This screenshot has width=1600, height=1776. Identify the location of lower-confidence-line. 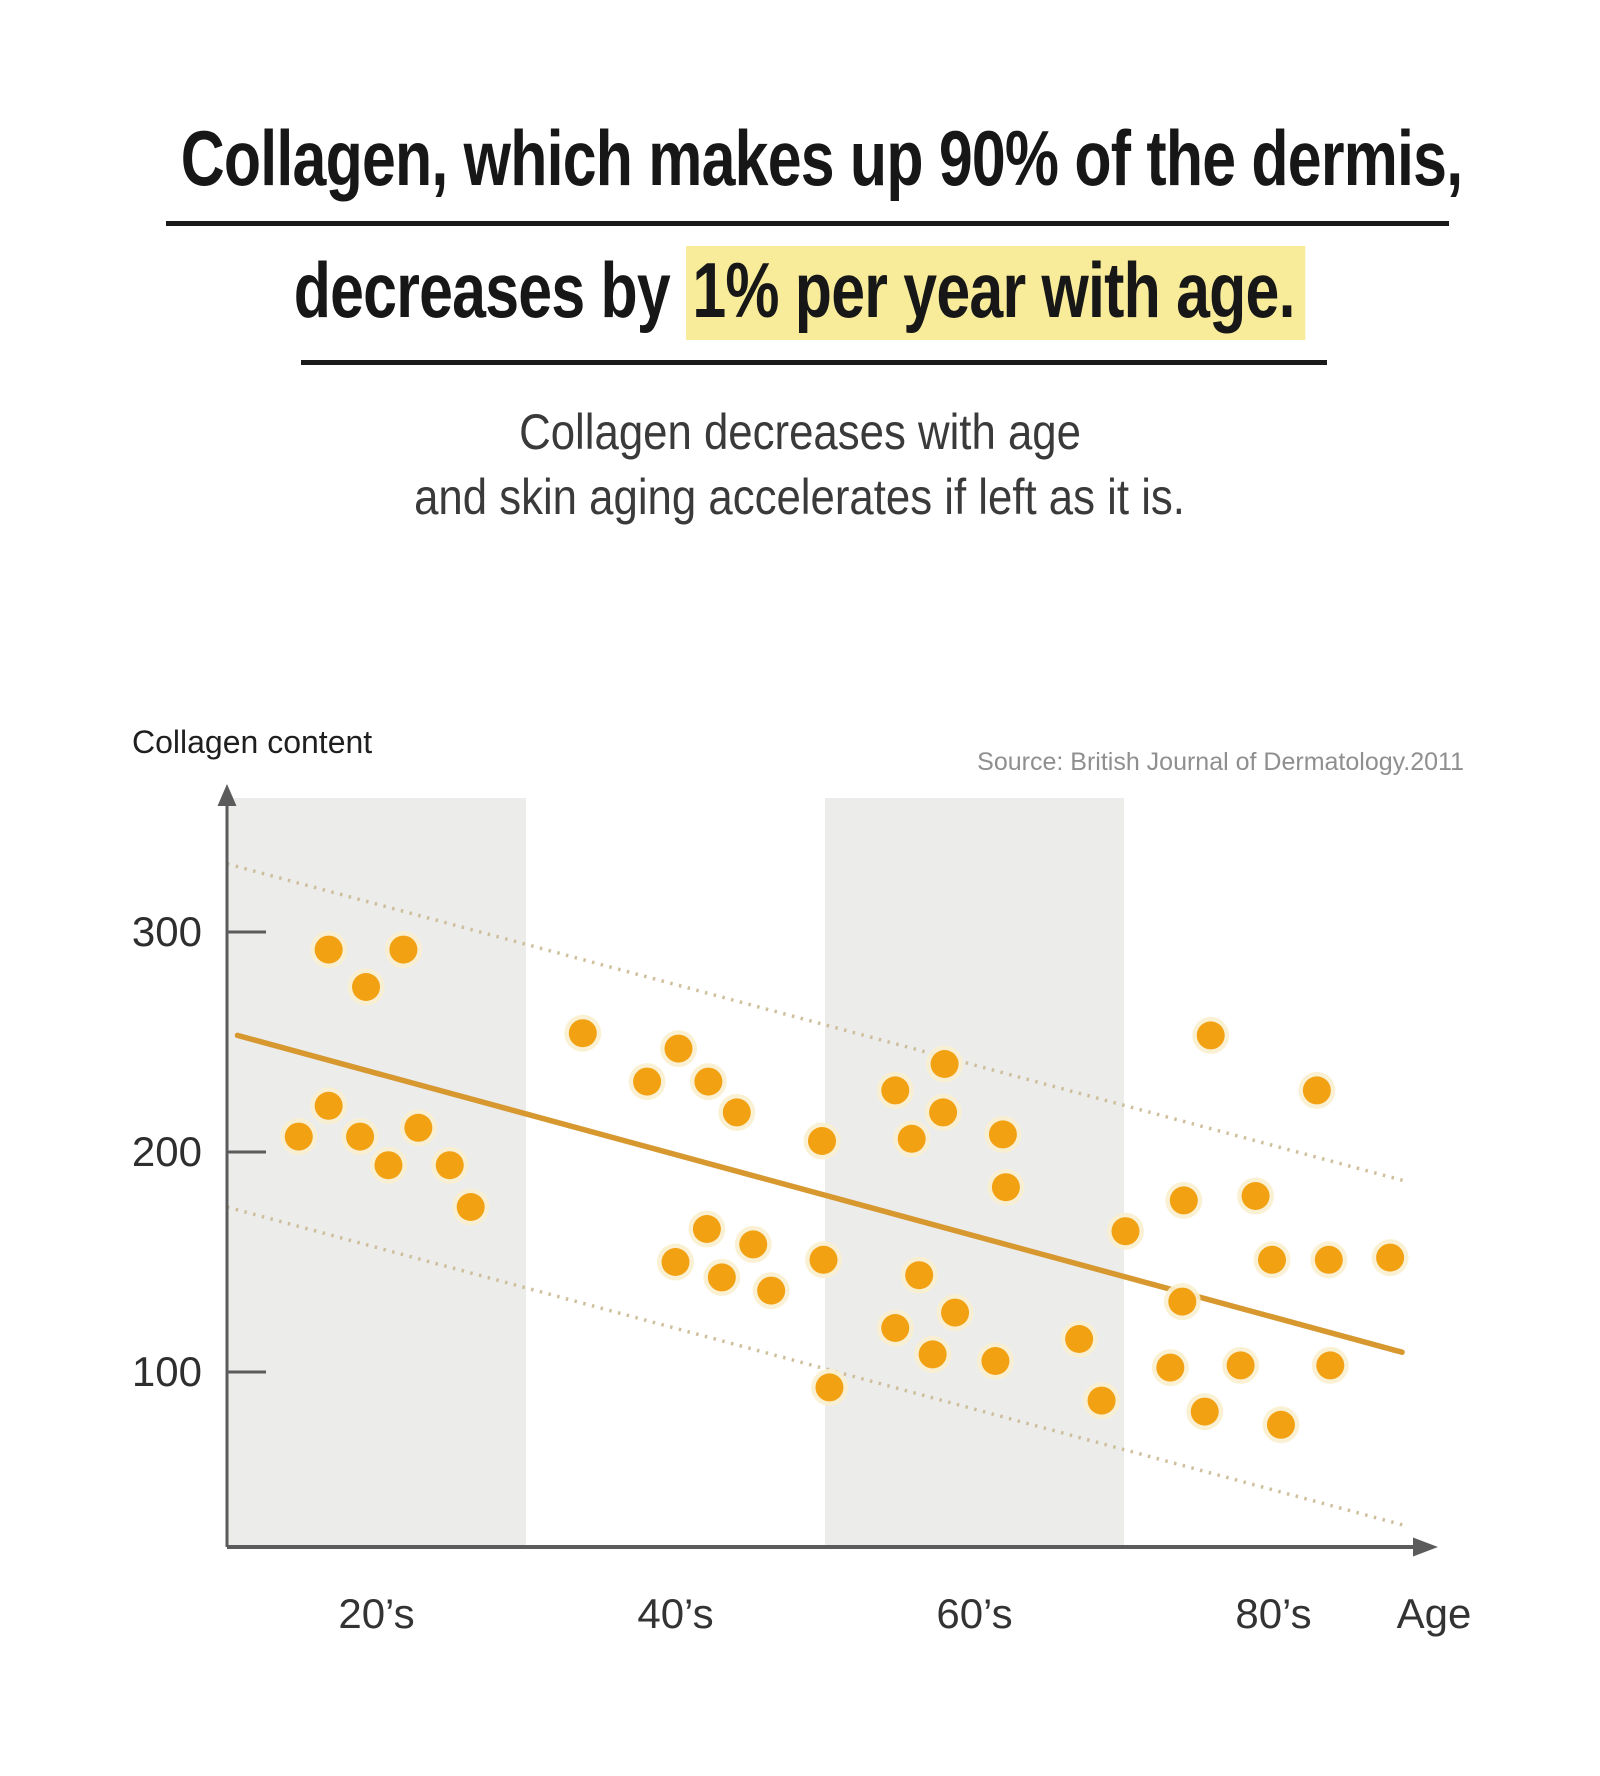
(817, 1366).